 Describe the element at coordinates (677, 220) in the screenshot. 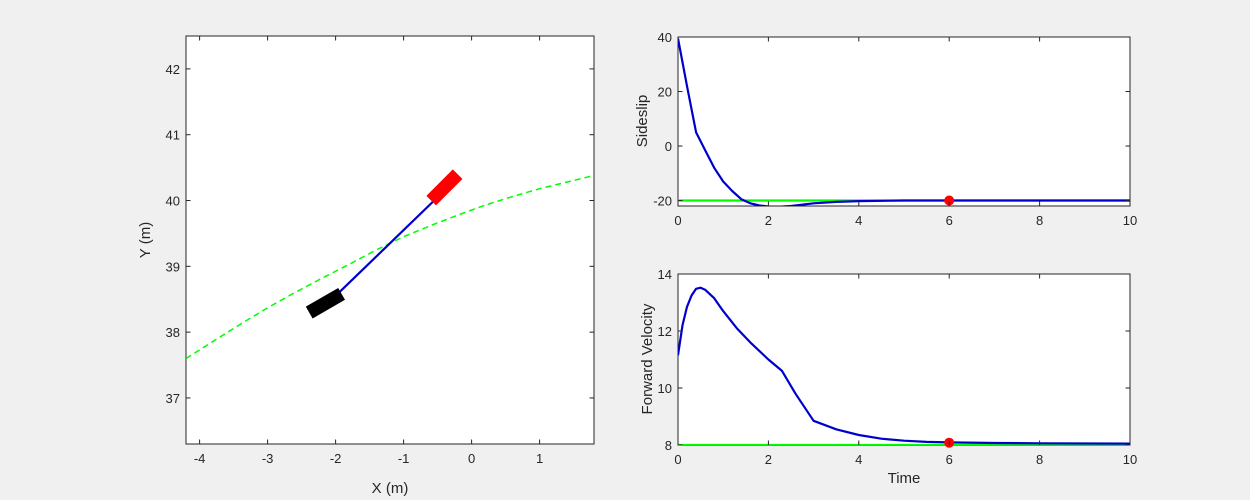

I see `sideslip-x-tick-label: 0` at that location.